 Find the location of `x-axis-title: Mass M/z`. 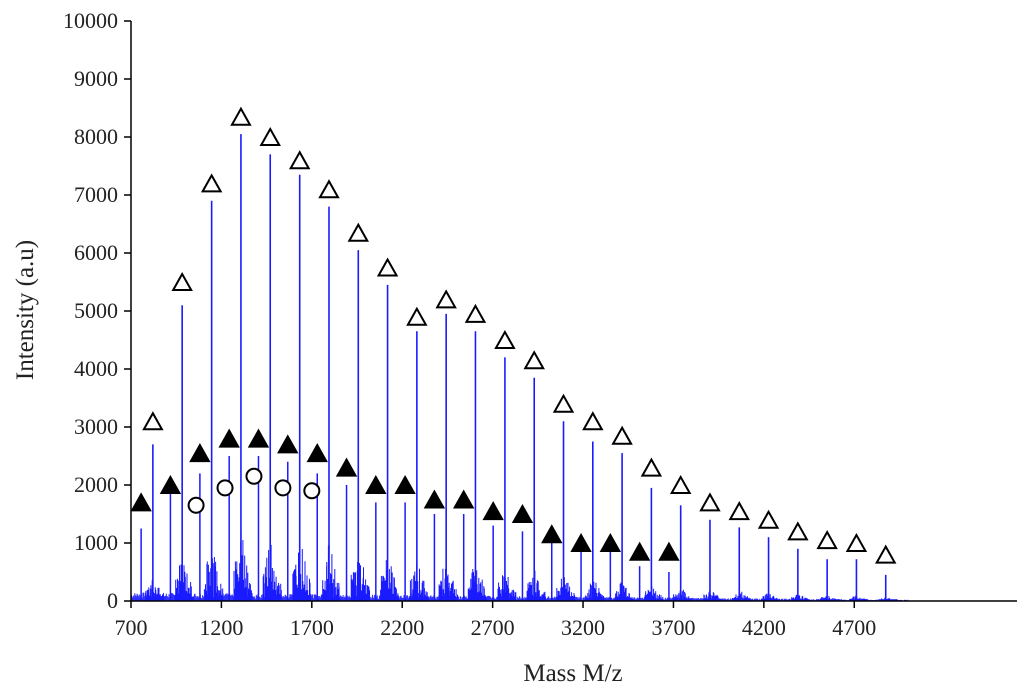

x-axis-title: Mass M/z is located at coordinates (572, 673).